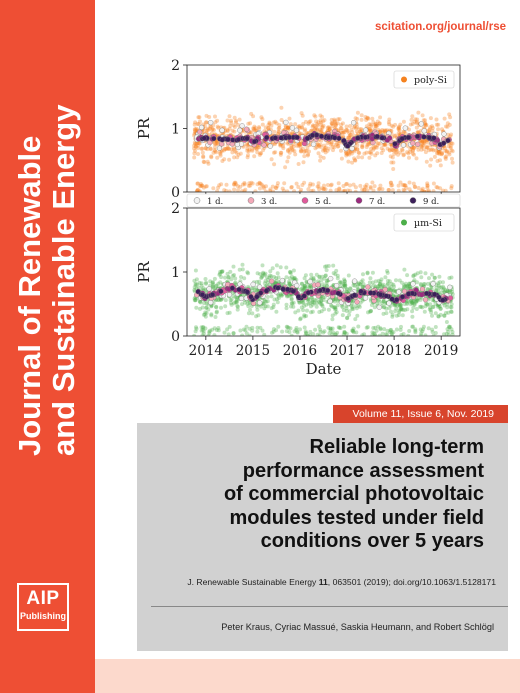  What do you see at coordinates (300, 351) in the screenshot?
I see `x-tick-label: 2016` at bounding box center [300, 351].